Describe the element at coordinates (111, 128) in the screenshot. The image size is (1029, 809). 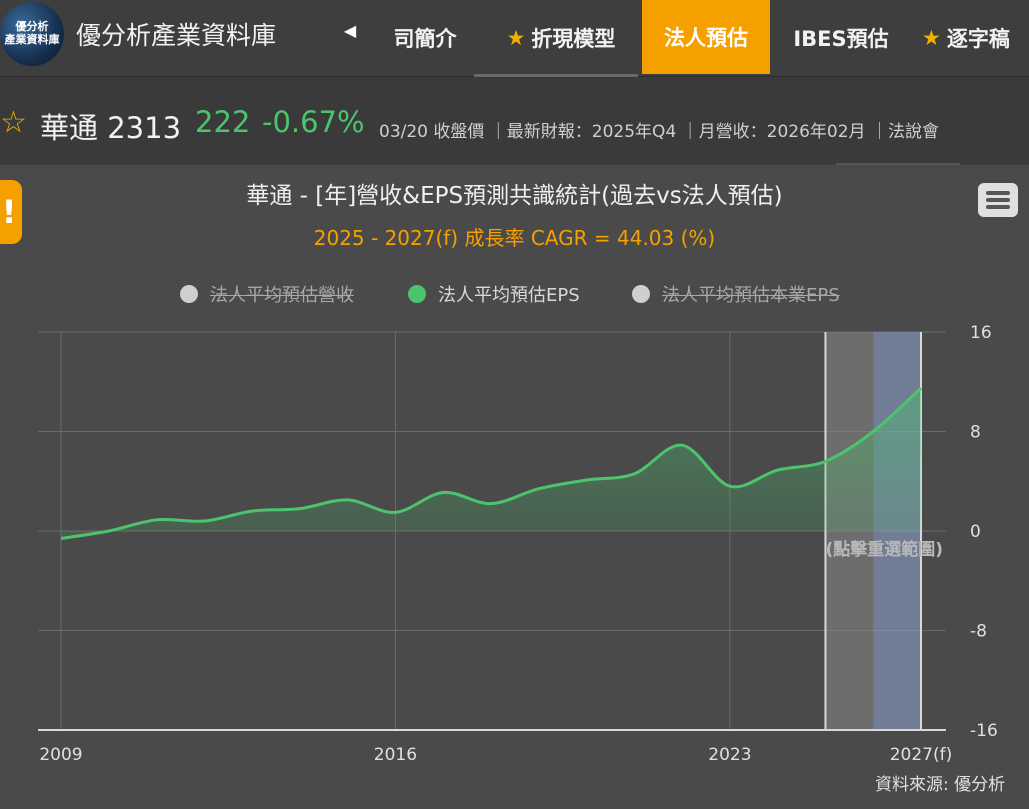
I see `stock-name-code: 華通 2313` at that location.